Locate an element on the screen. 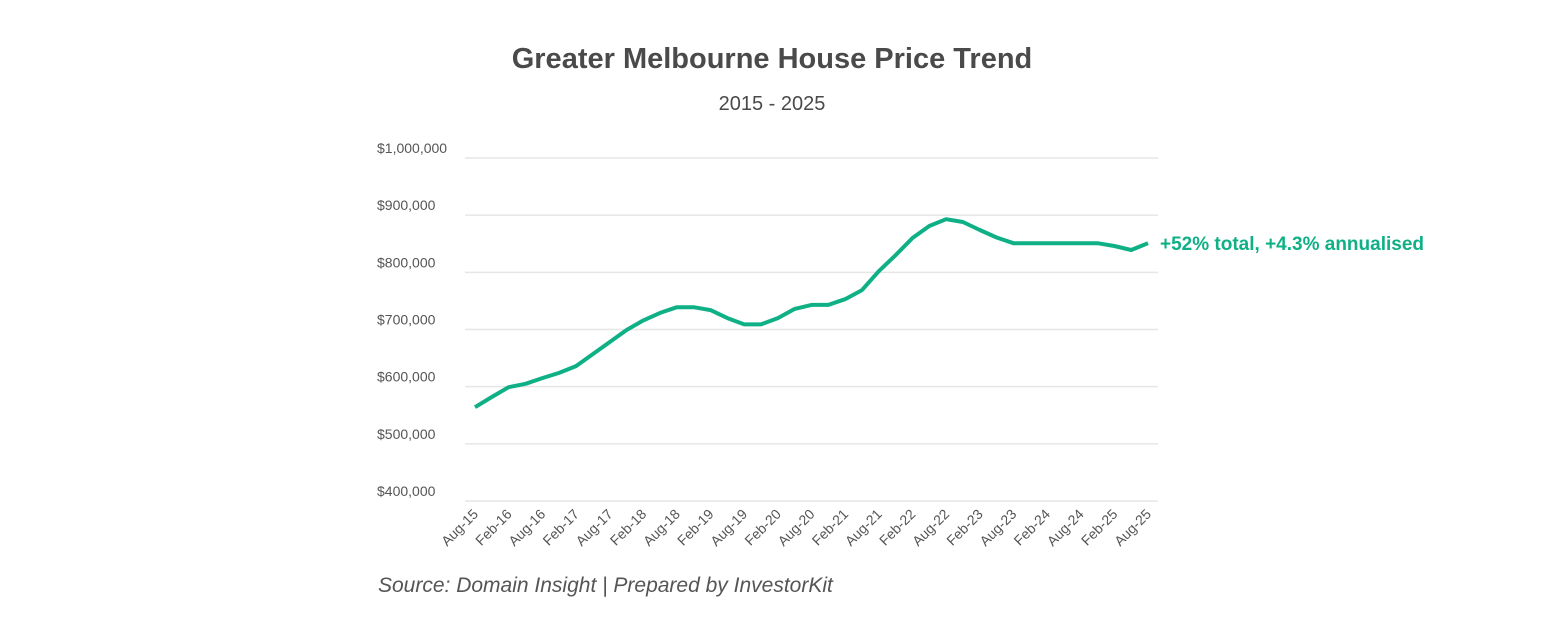 The width and height of the screenshot is (1548, 640). y-tick-label: $500,000 is located at coordinates (406, 434).